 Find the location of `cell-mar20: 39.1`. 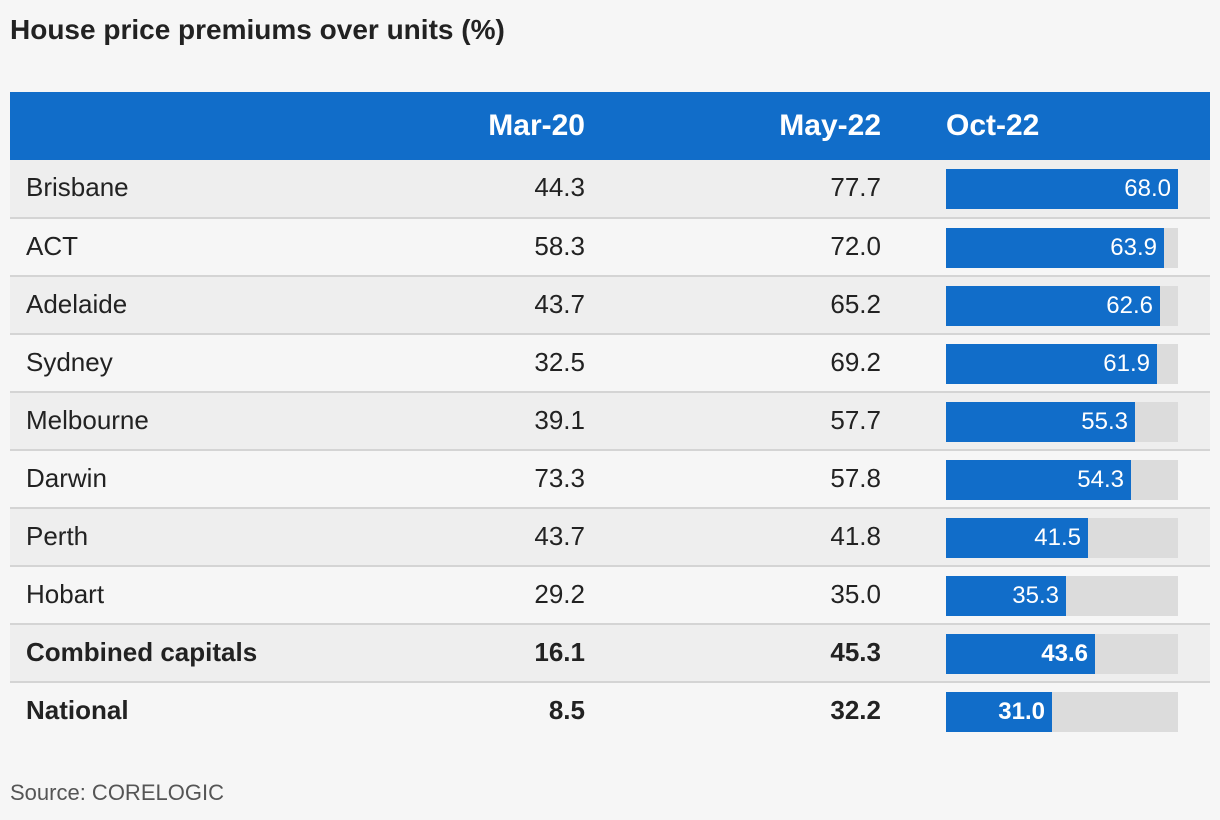

cell-mar20: 39.1 is located at coordinates (559, 420).